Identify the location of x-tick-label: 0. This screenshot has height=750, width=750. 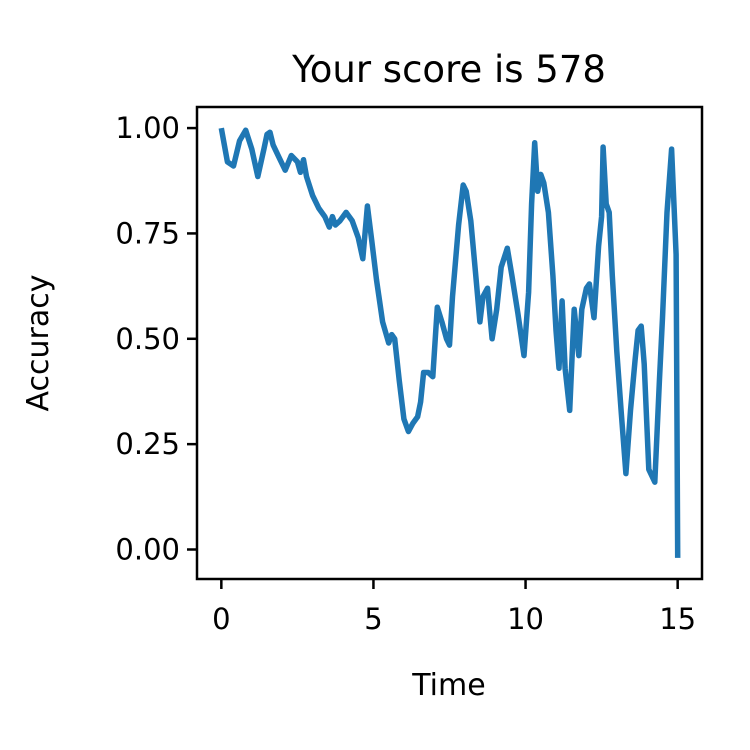
(221, 619).